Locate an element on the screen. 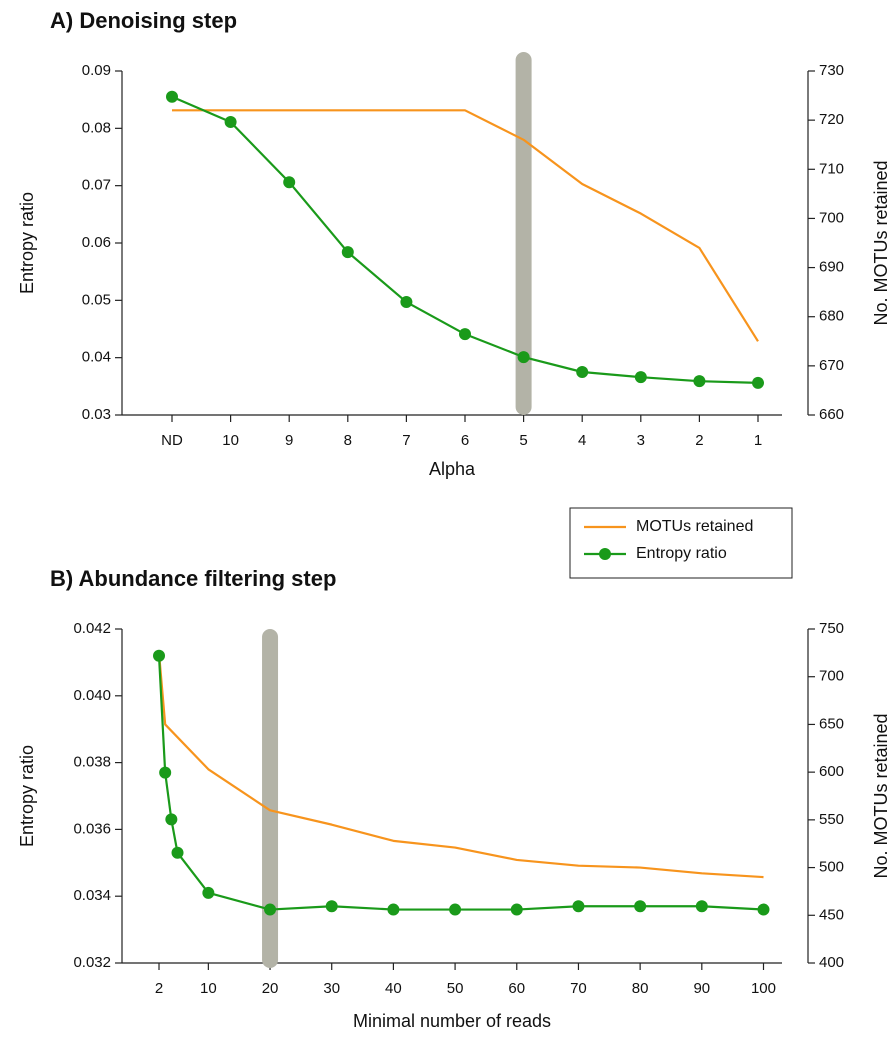 This screenshot has height=1042, width=893. panel-title: A) Denoising step is located at coordinates (143, 20).